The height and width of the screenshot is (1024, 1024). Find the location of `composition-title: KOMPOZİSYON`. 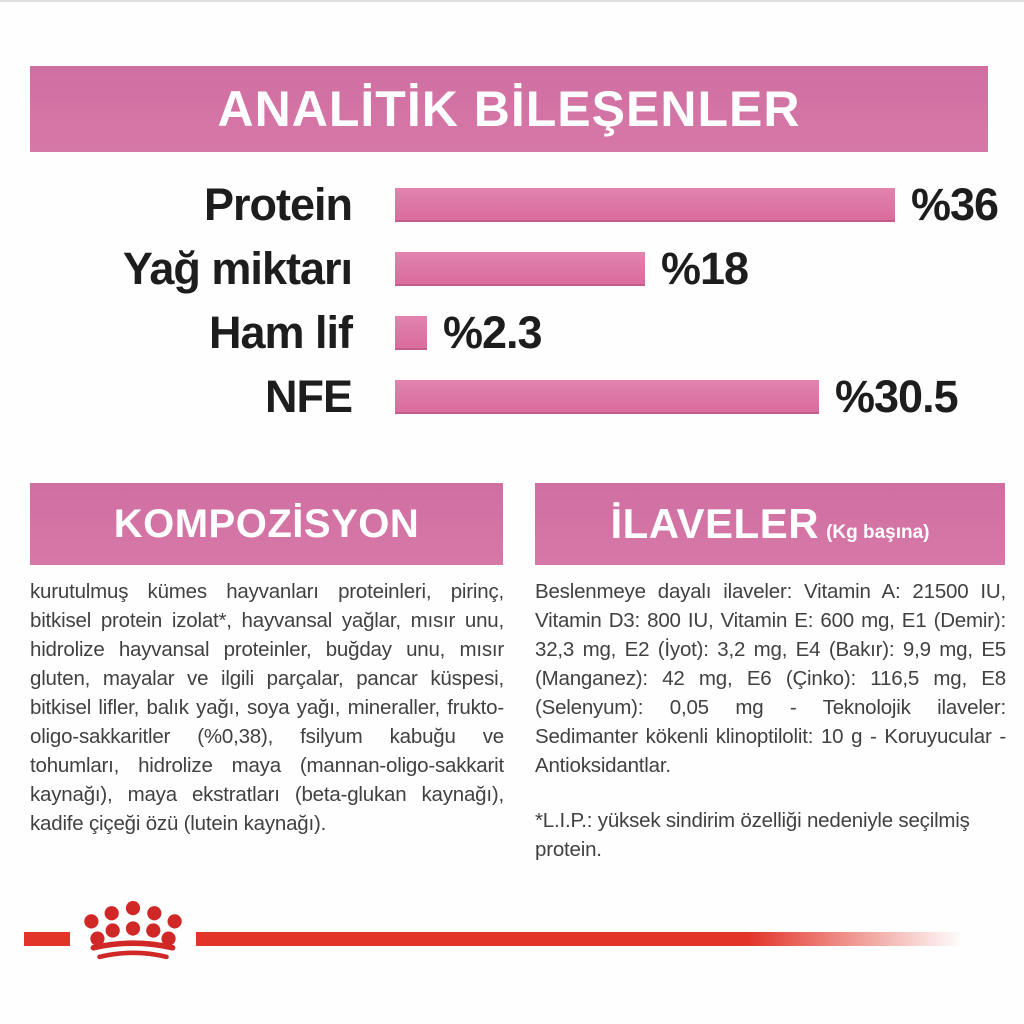

composition-title: KOMPOZİSYON is located at coordinates (266, 523).